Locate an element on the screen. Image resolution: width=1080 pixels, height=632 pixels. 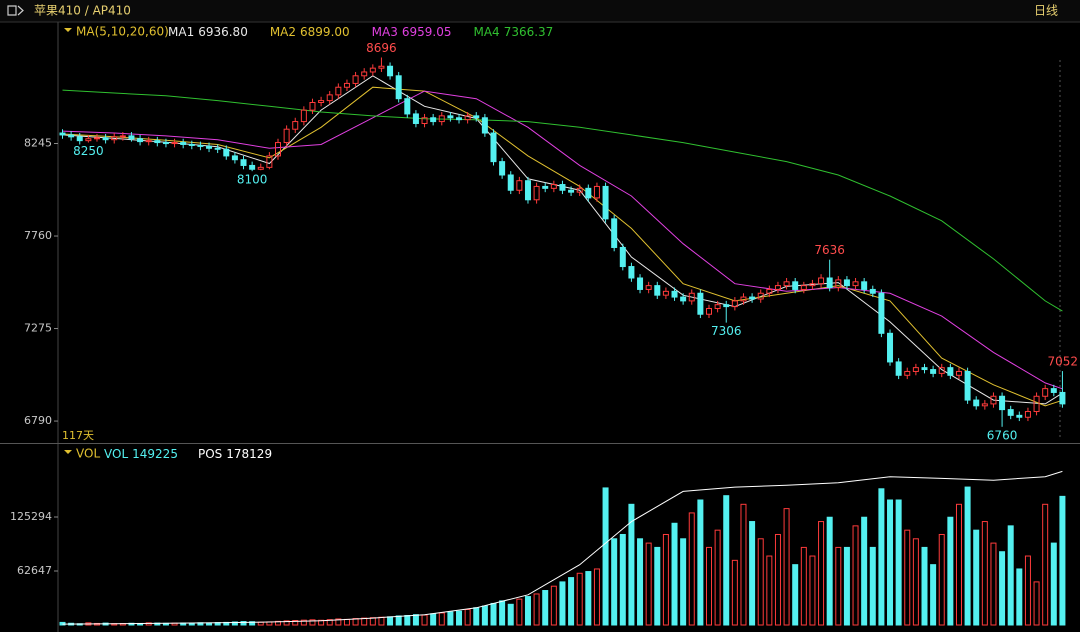
ma-legend: MA1 6936.80 MA2 6899.00 MA3 6959.05 MA4 7366.37 is located at coordinates (360, 32).